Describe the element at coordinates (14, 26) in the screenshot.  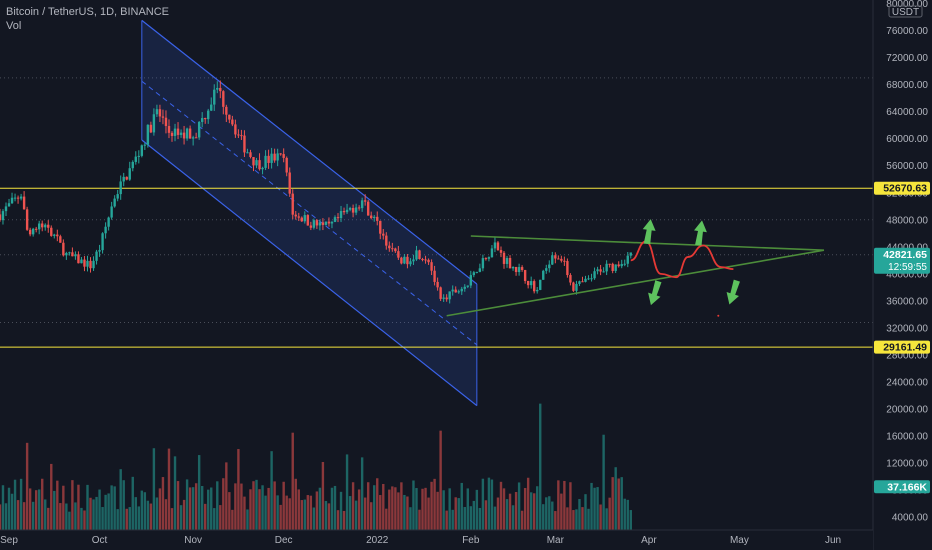
I see `volume-indicator-label: Vol` at that location.